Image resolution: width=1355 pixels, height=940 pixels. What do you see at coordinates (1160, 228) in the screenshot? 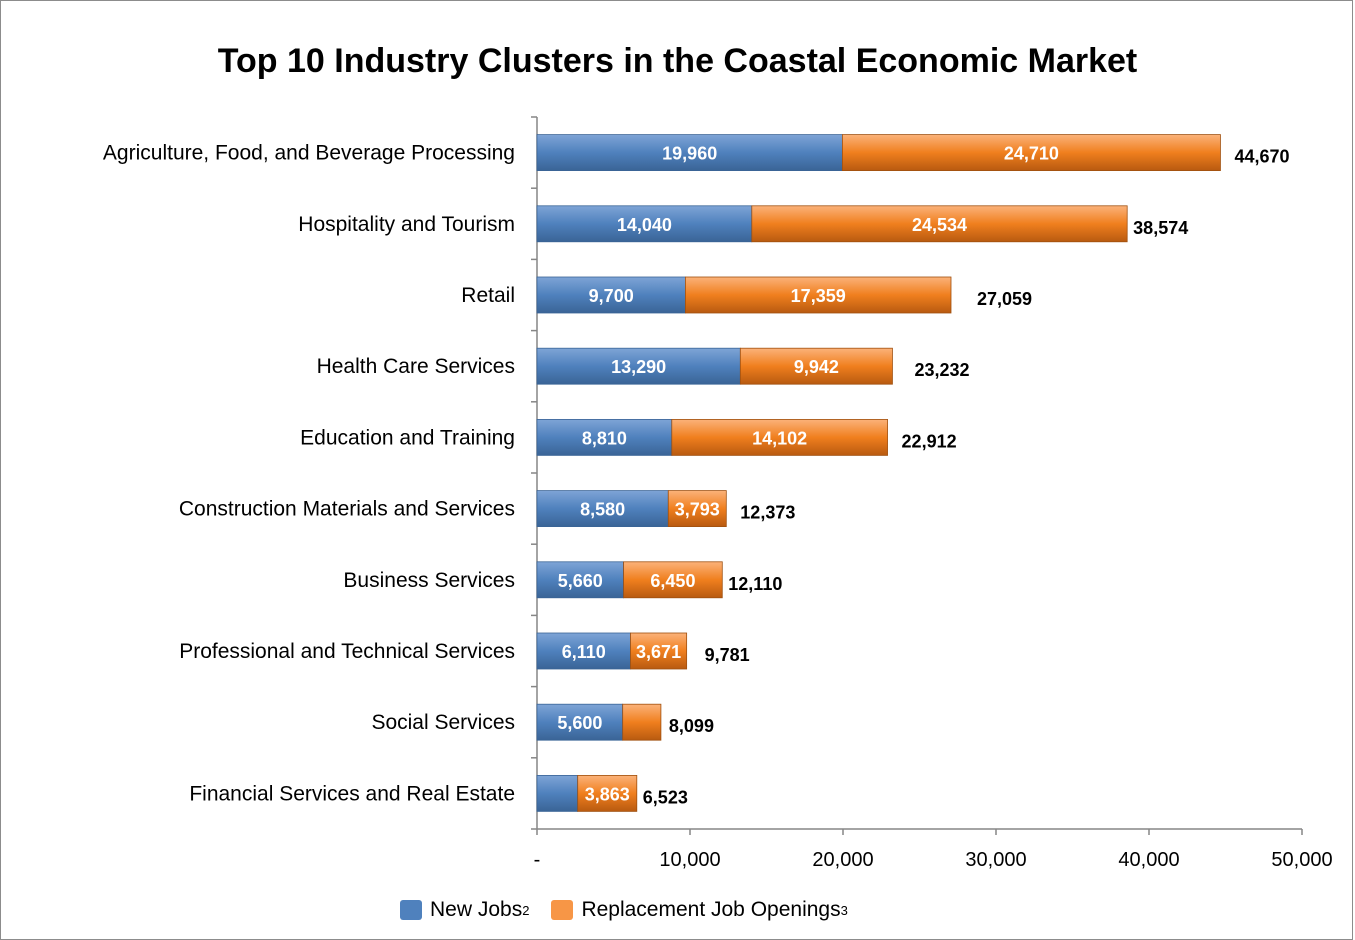
I see `bar-total-label: 38,574` at bounding box center [1160, 228].